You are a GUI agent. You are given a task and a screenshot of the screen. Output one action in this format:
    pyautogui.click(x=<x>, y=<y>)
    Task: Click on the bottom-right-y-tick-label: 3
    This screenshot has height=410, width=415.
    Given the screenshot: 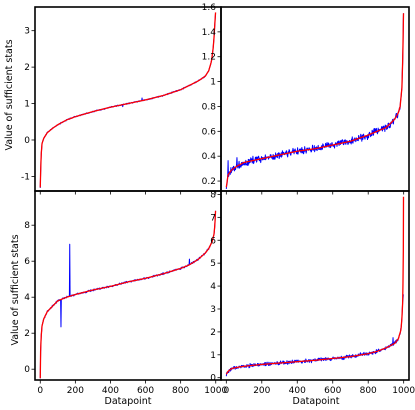 What is the action you would take?
    pyautogui.click(x=213, y=310)
    